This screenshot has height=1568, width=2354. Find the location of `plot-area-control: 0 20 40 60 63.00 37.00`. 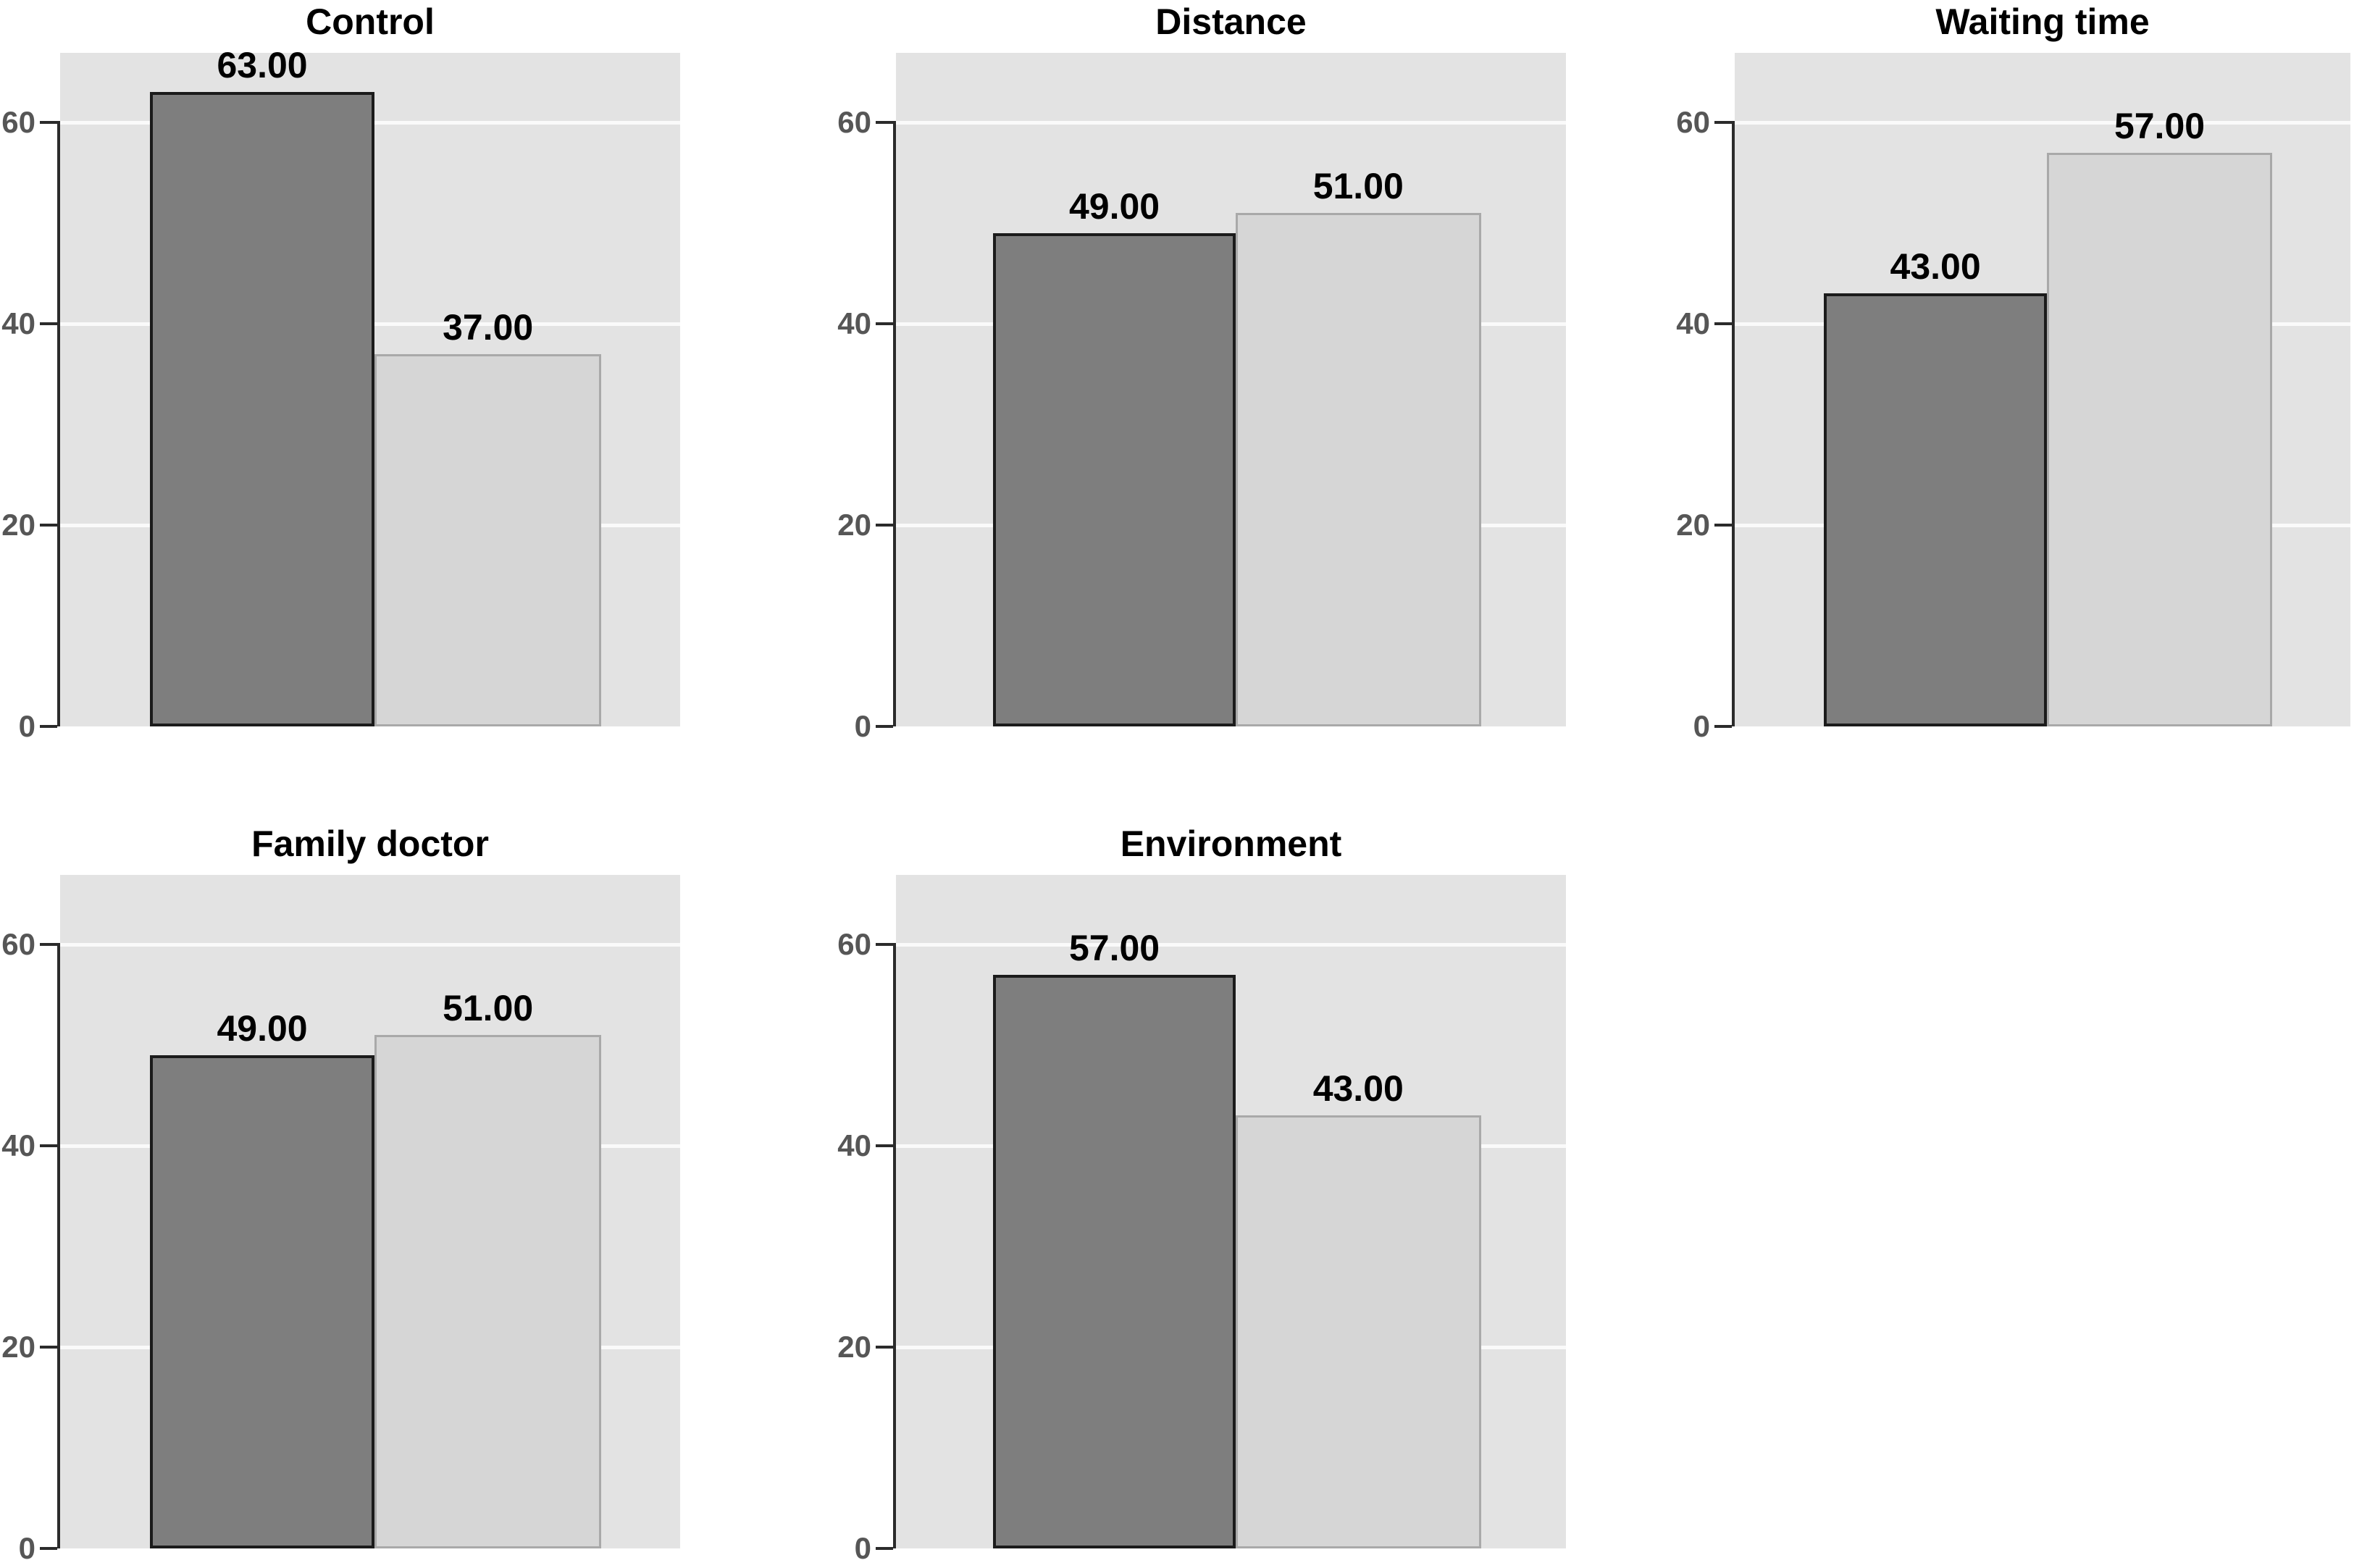

plot-area-control: 0 20 40 60 63.00 37.00 is located at coordinates (341, 394).